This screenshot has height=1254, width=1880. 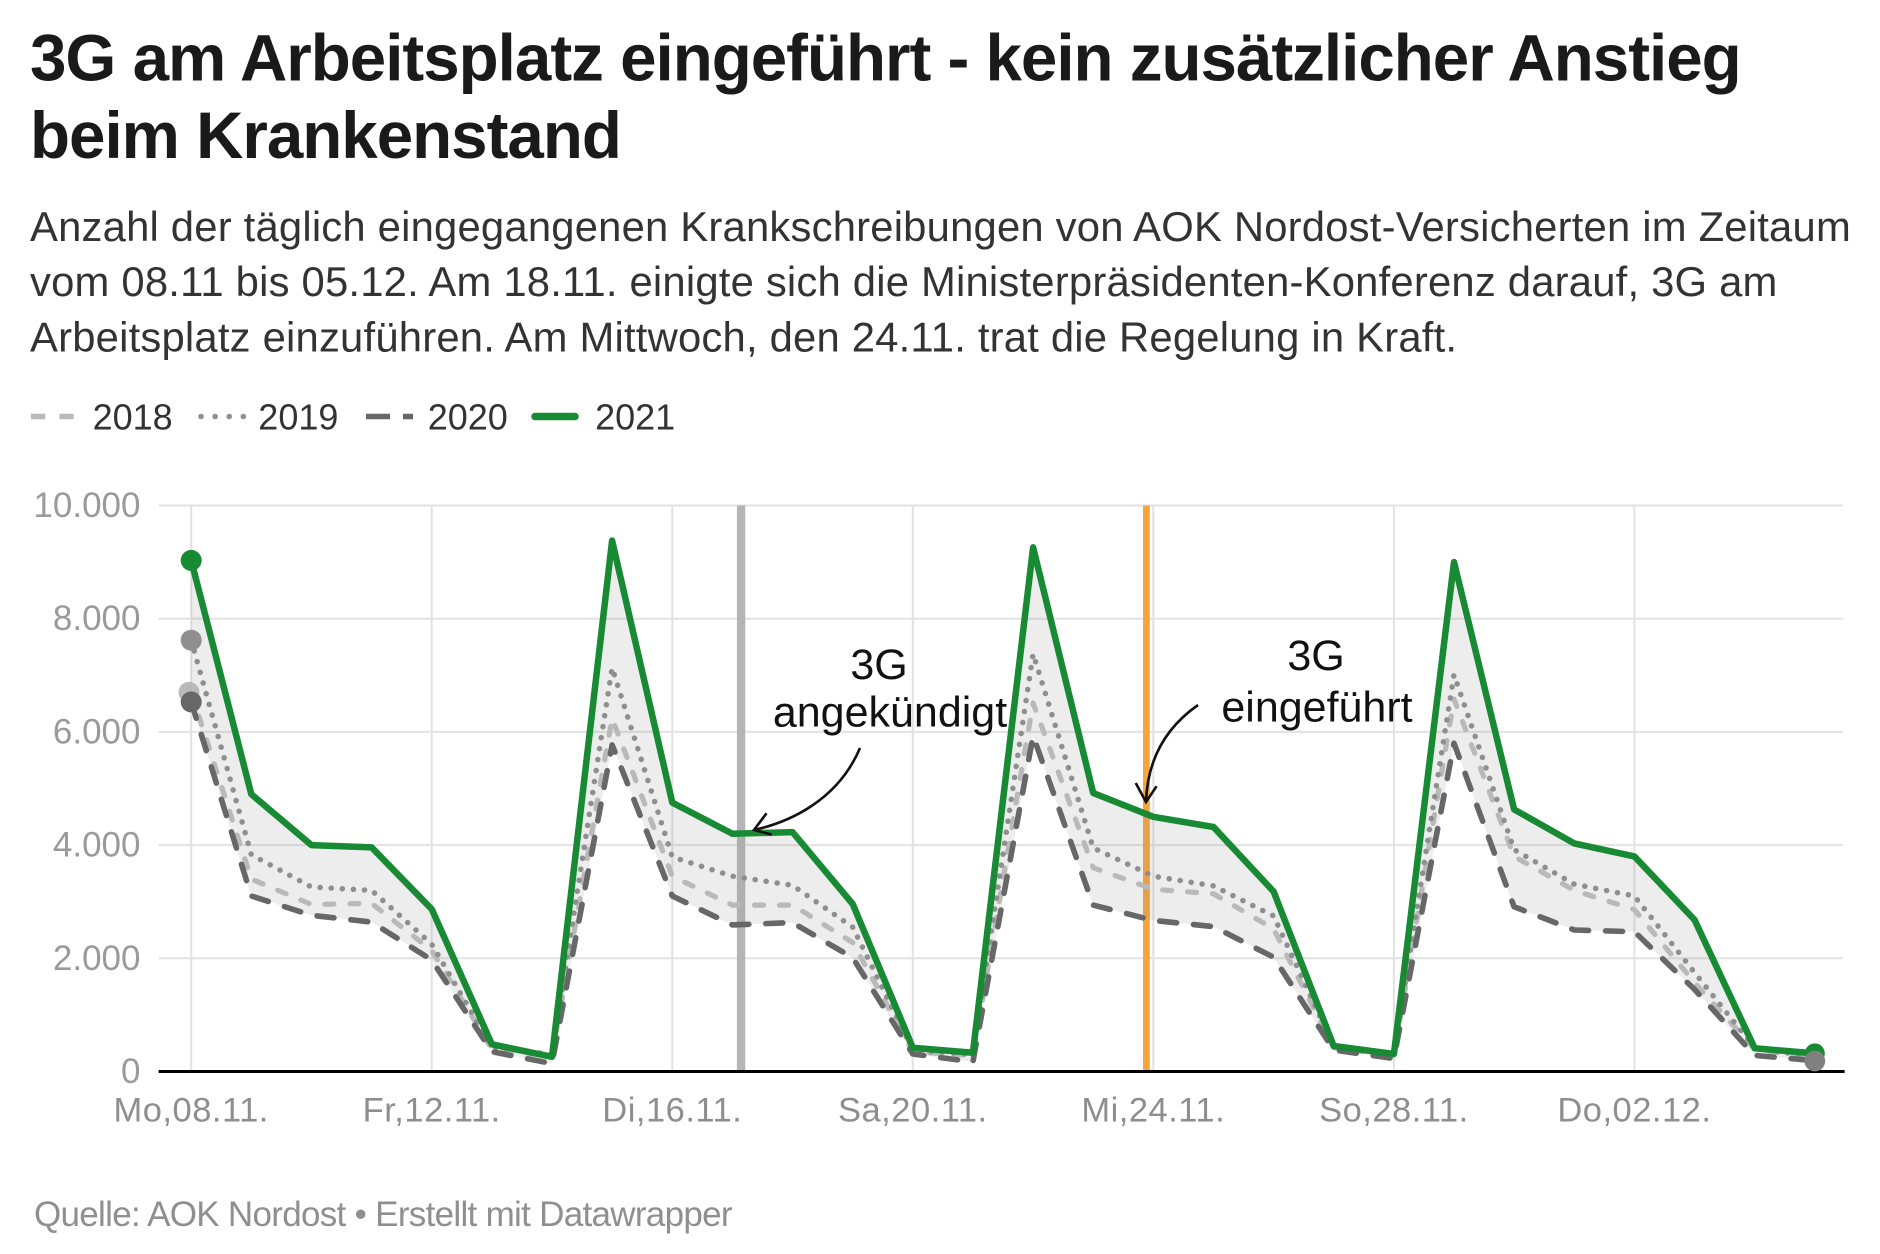 I want to click on svg-text: 2019, so click(x=298, y=417).